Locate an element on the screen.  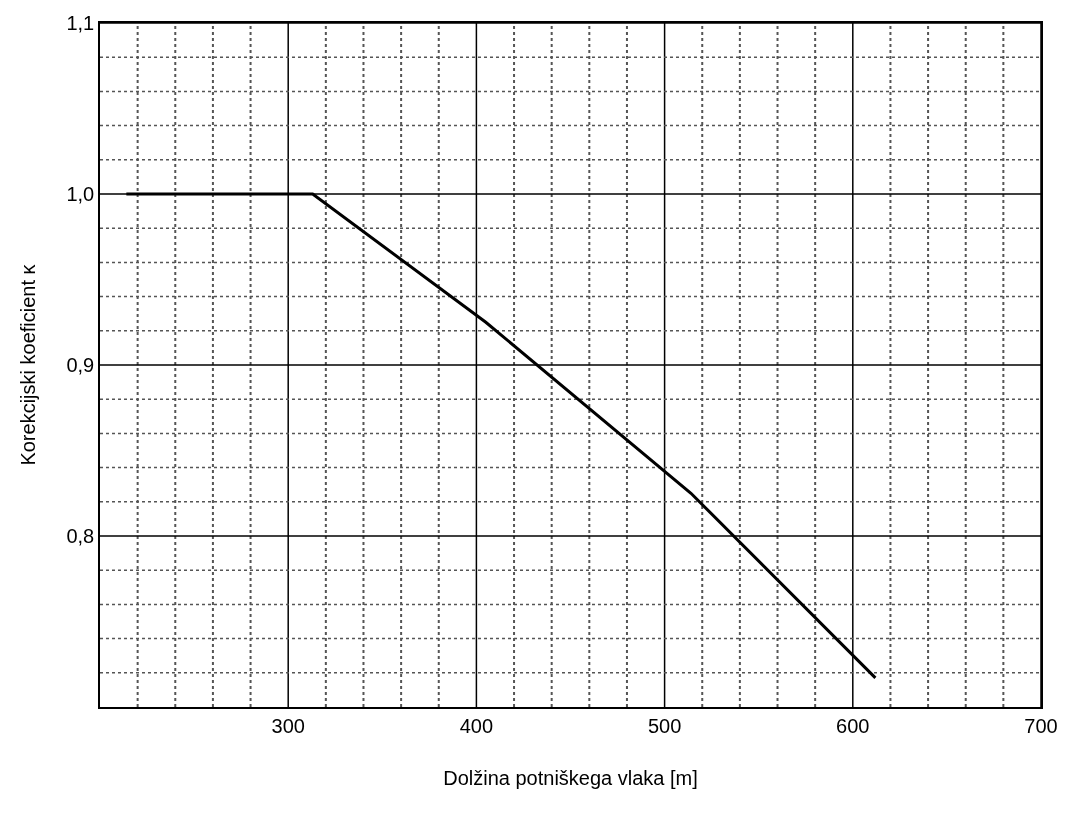
y-tick-label: 0,9 is located at coordinates (80, 365).